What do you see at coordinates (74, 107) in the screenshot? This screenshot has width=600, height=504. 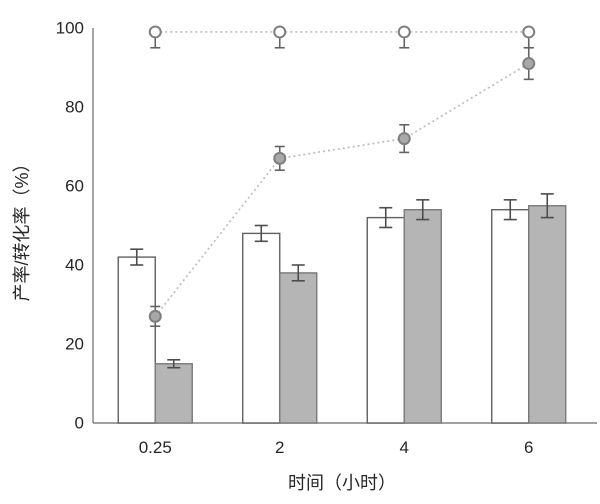 I see `y-tick-label-80: 80` at bounding box center [74, 107].